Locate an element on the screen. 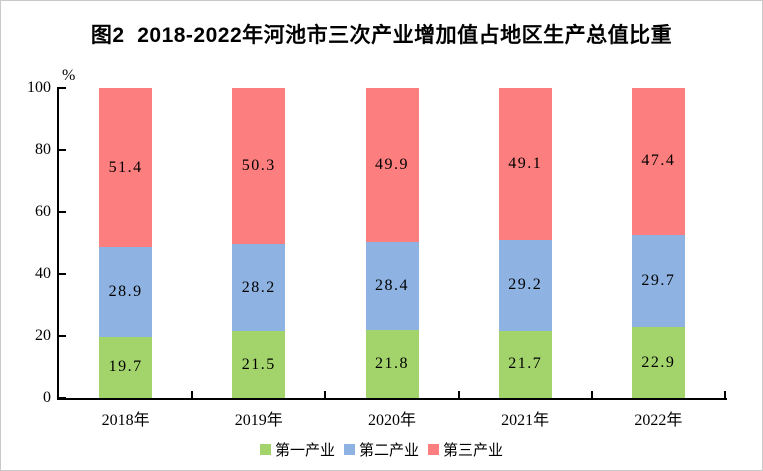 This screenshot has height=471, width=763. chart-title: 图2 2018-2022年河池市三次产业增加值占地区生产总值比重 is located at coordinates (381, 35).